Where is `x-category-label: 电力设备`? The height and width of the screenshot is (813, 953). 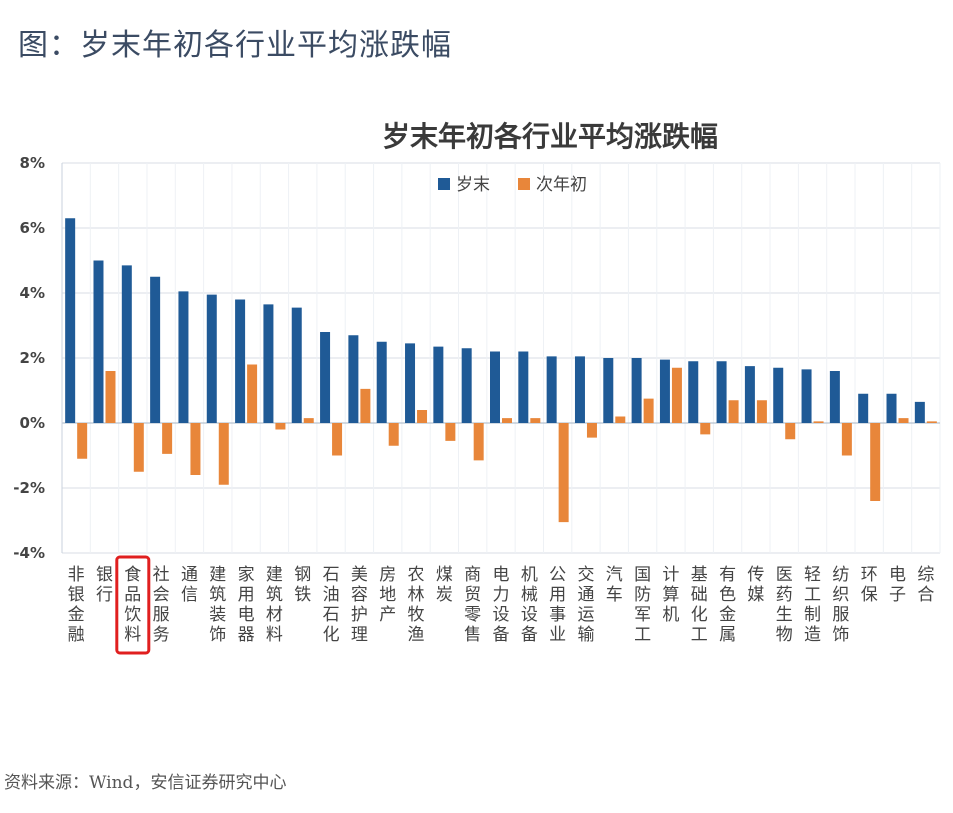 x-category-label: 电力设备 is located at coordinates (501, 605).